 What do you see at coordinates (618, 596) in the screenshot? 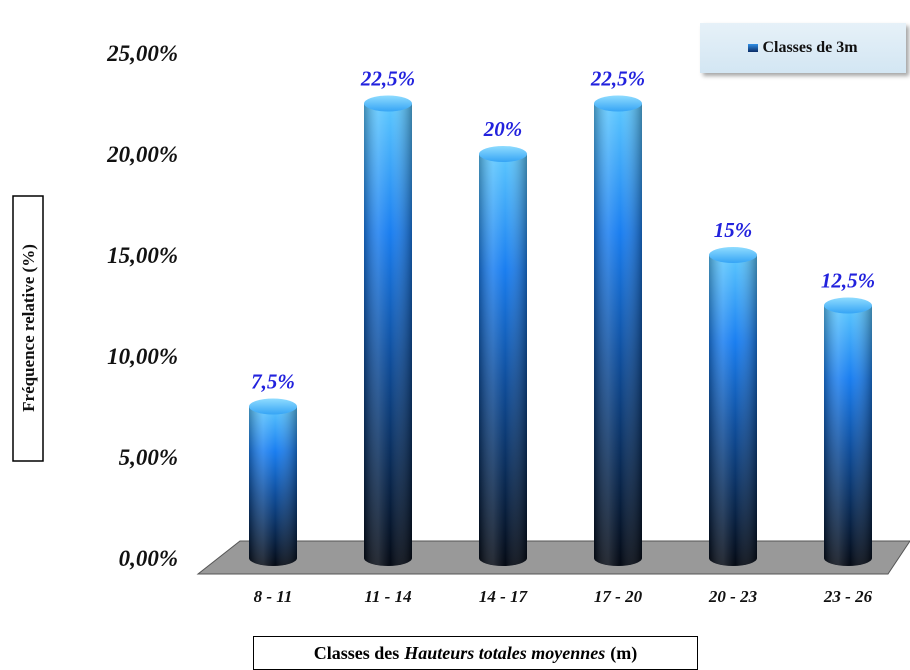
I see `x-tick-label: 17 - 20` at bounding box center [618, 596].